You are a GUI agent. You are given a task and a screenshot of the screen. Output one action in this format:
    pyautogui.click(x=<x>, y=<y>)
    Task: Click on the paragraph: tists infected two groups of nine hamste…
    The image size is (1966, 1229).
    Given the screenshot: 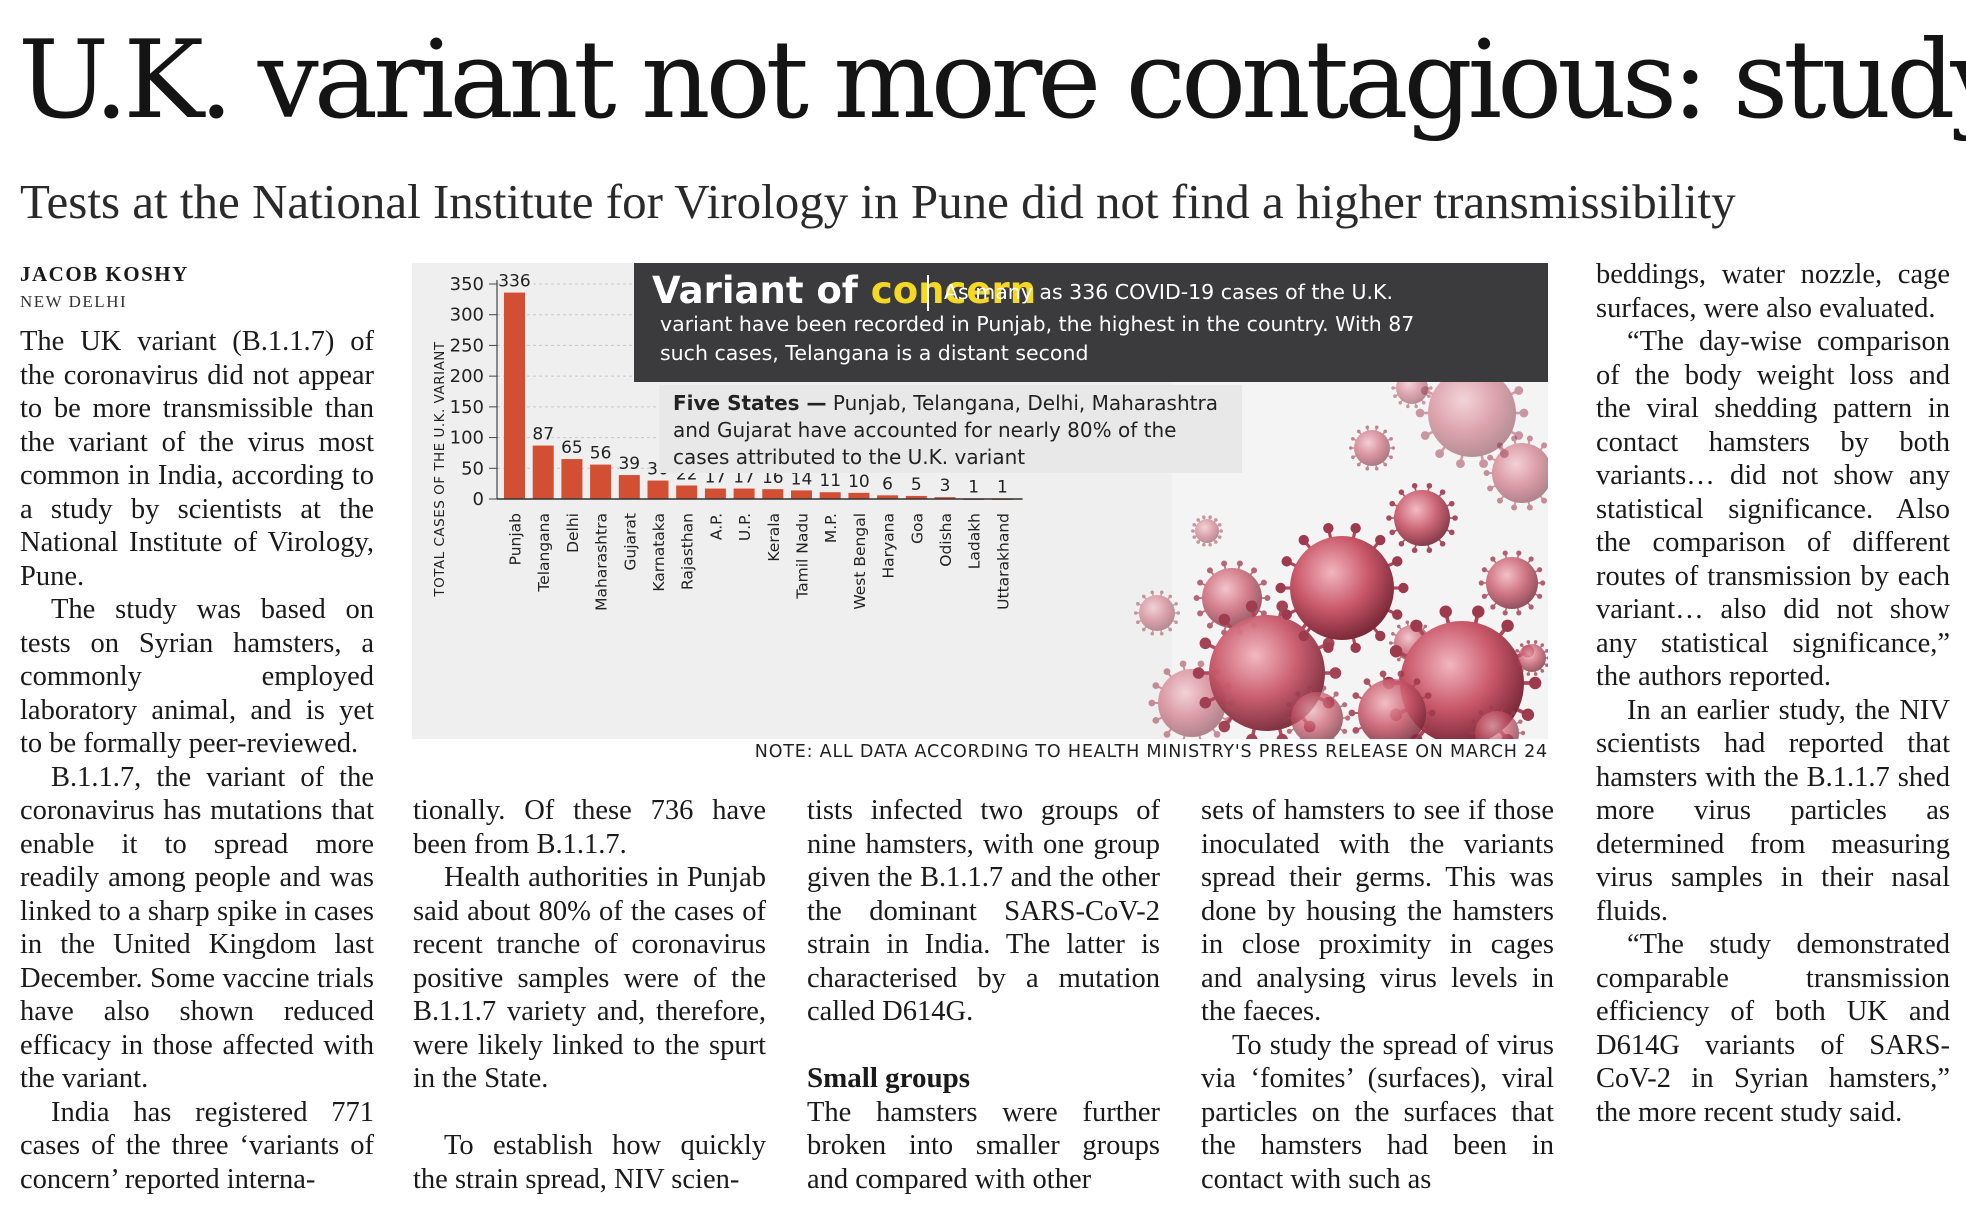 What is the action you would take?
    pyautogui.click(x=983, y=911)
    